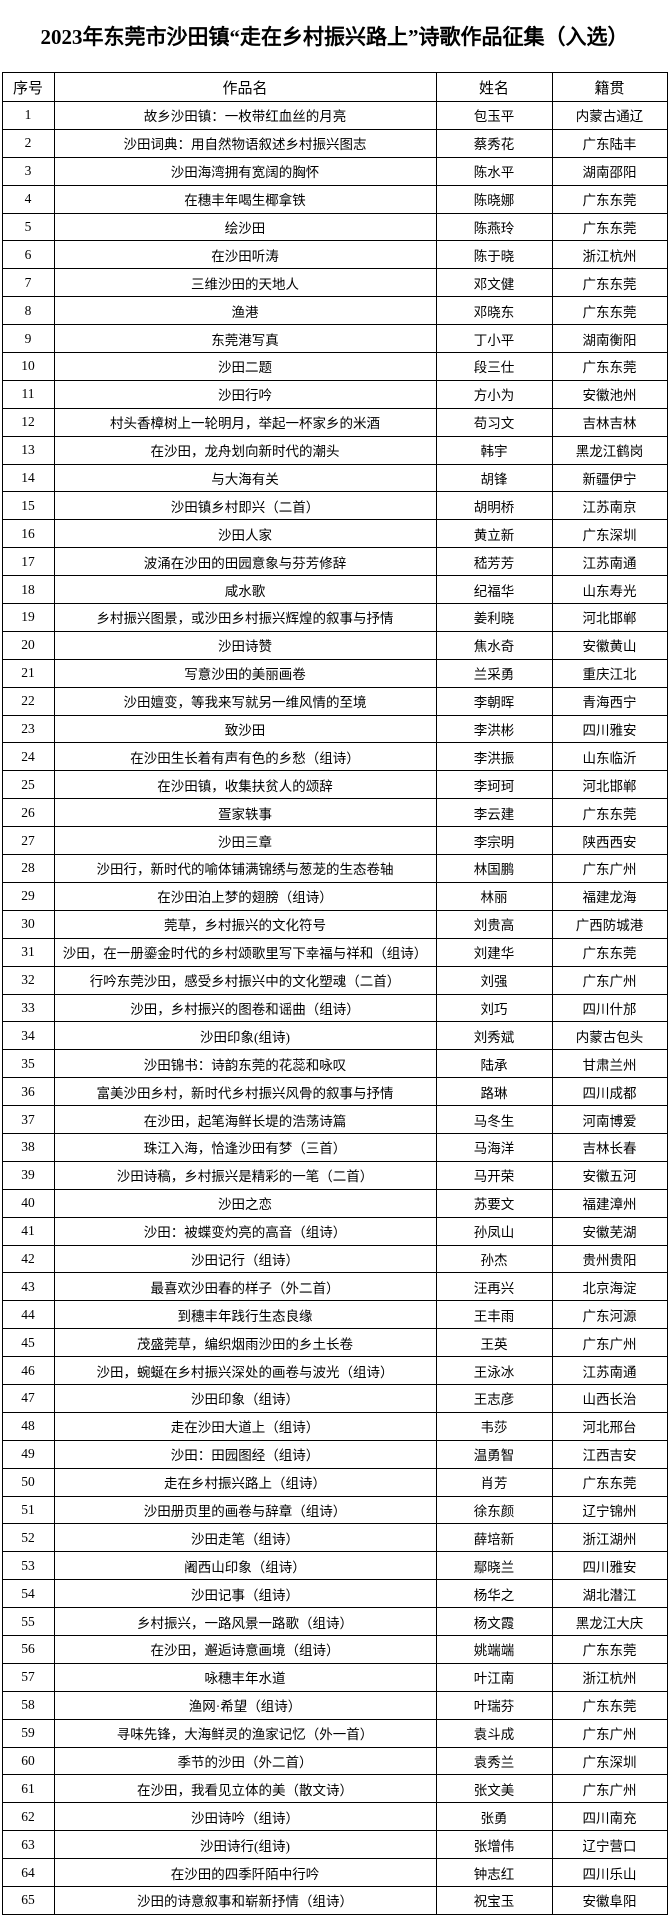  Describe the element at coordinates (28, 143) in the screenshot. I see `row-number-cell: 2` at that location.